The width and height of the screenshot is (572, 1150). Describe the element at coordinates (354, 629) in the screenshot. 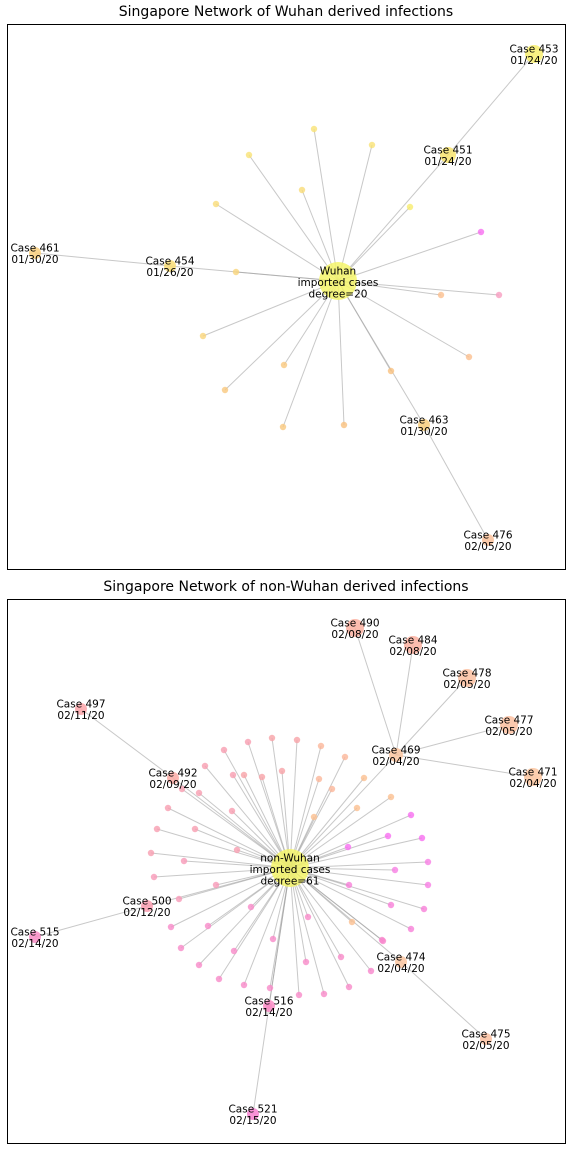

I see `label-case-490: Case 490 02/08/20` at that location.